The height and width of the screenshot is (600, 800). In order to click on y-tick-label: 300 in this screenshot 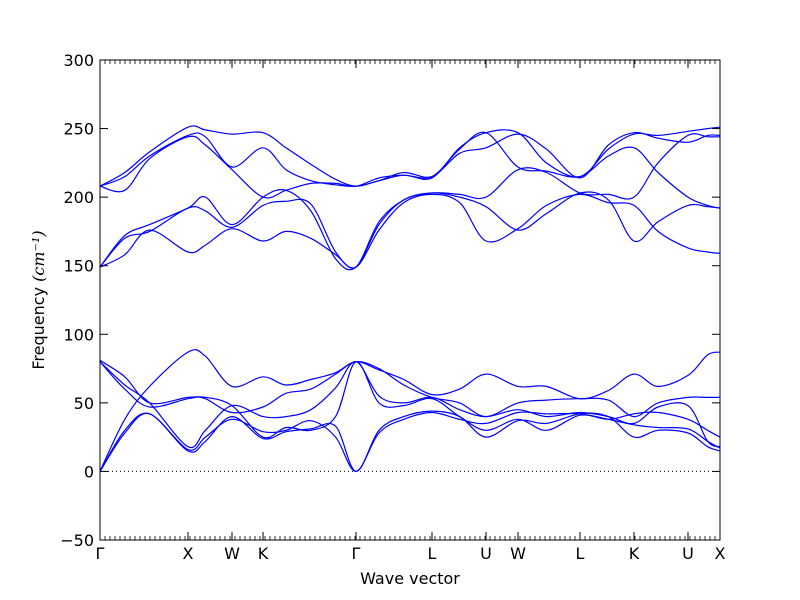, I will do `click(78, 60)`.